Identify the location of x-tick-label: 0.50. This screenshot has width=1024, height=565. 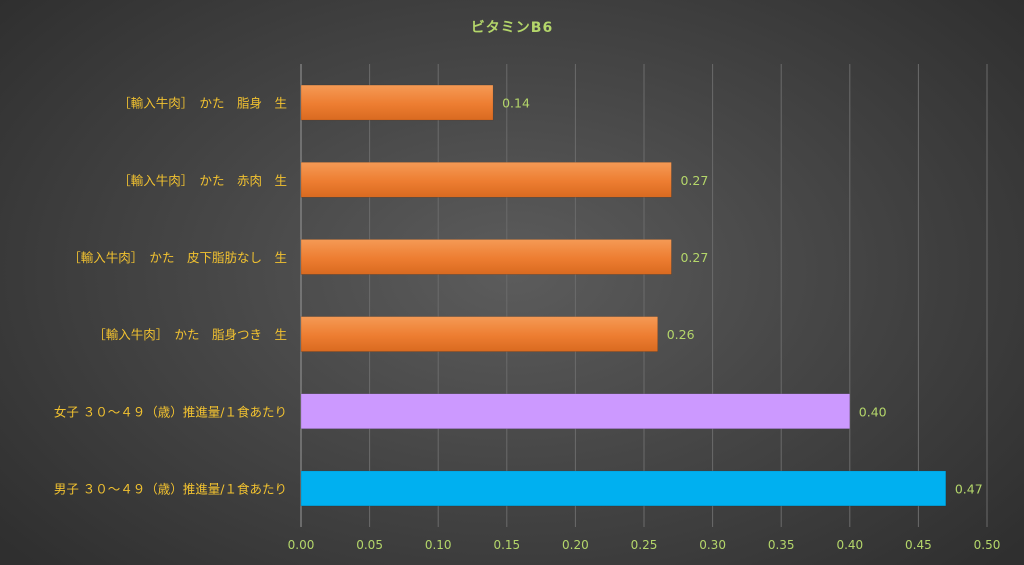
(987, 545).